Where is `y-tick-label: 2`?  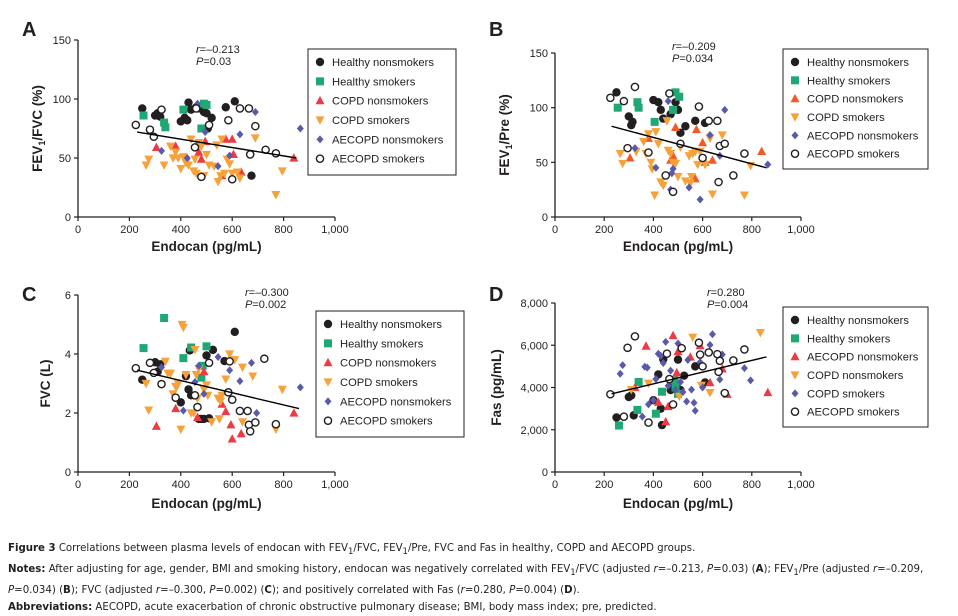
y-tick-label: 2 is located at coordinates (68, 414).